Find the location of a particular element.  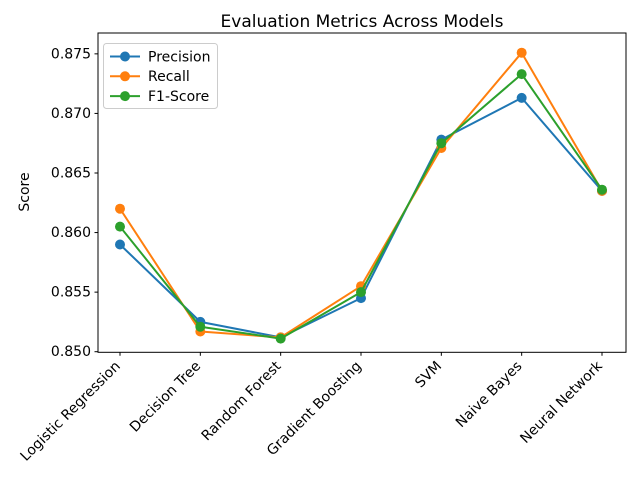

y-tick-label: 0.870 is located at coordinates (71, 114).